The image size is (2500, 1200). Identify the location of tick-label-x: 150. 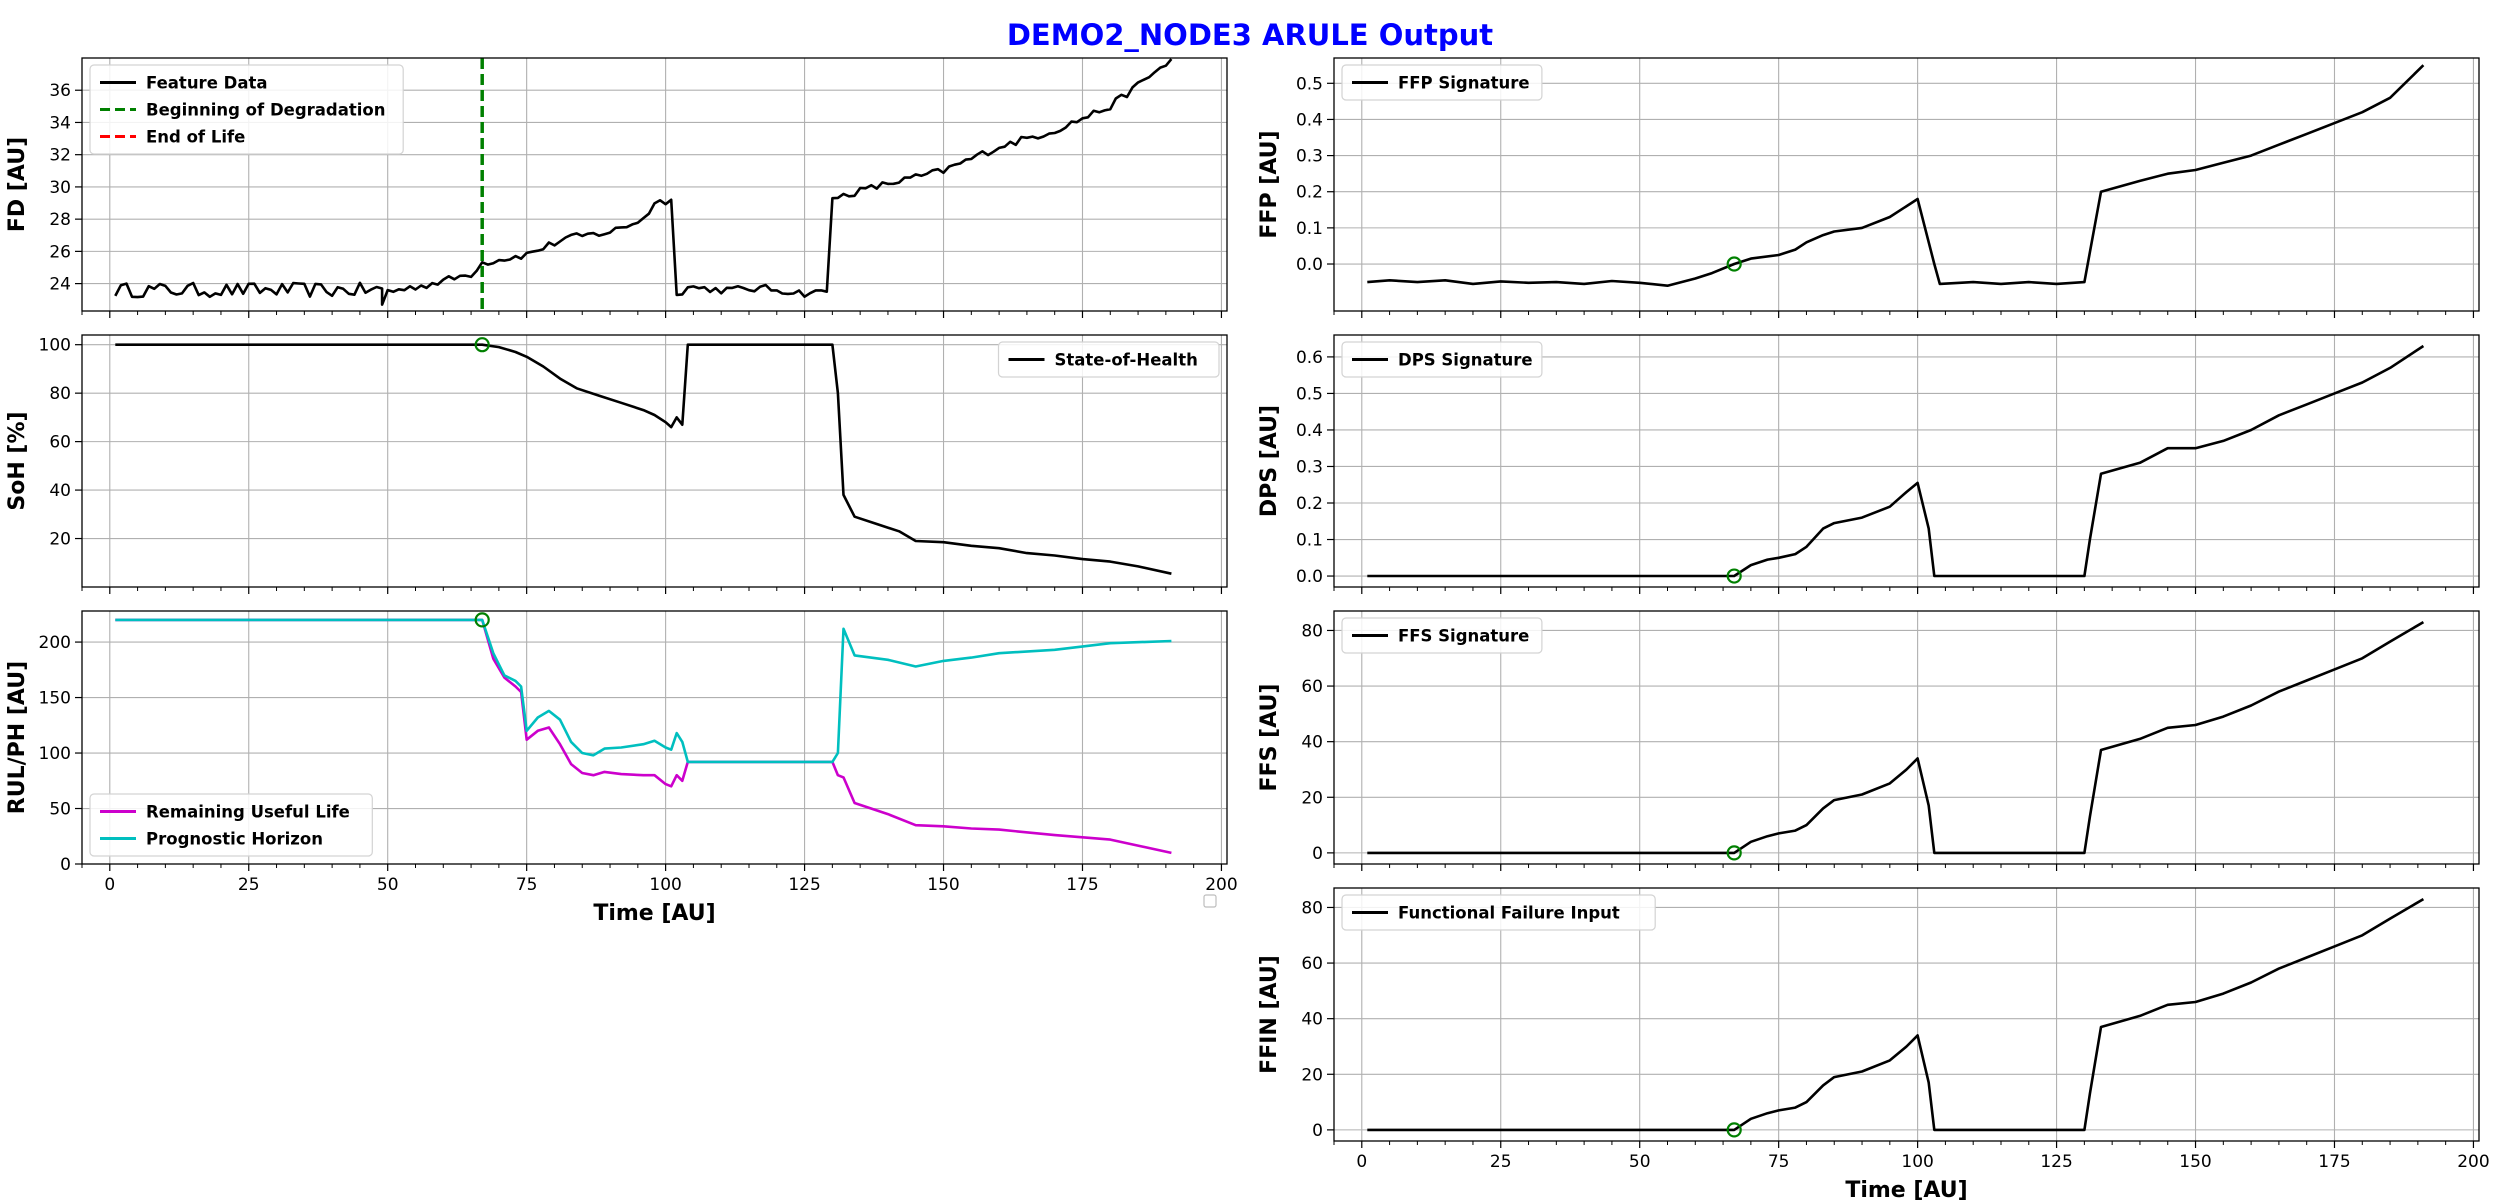
(943, 885).